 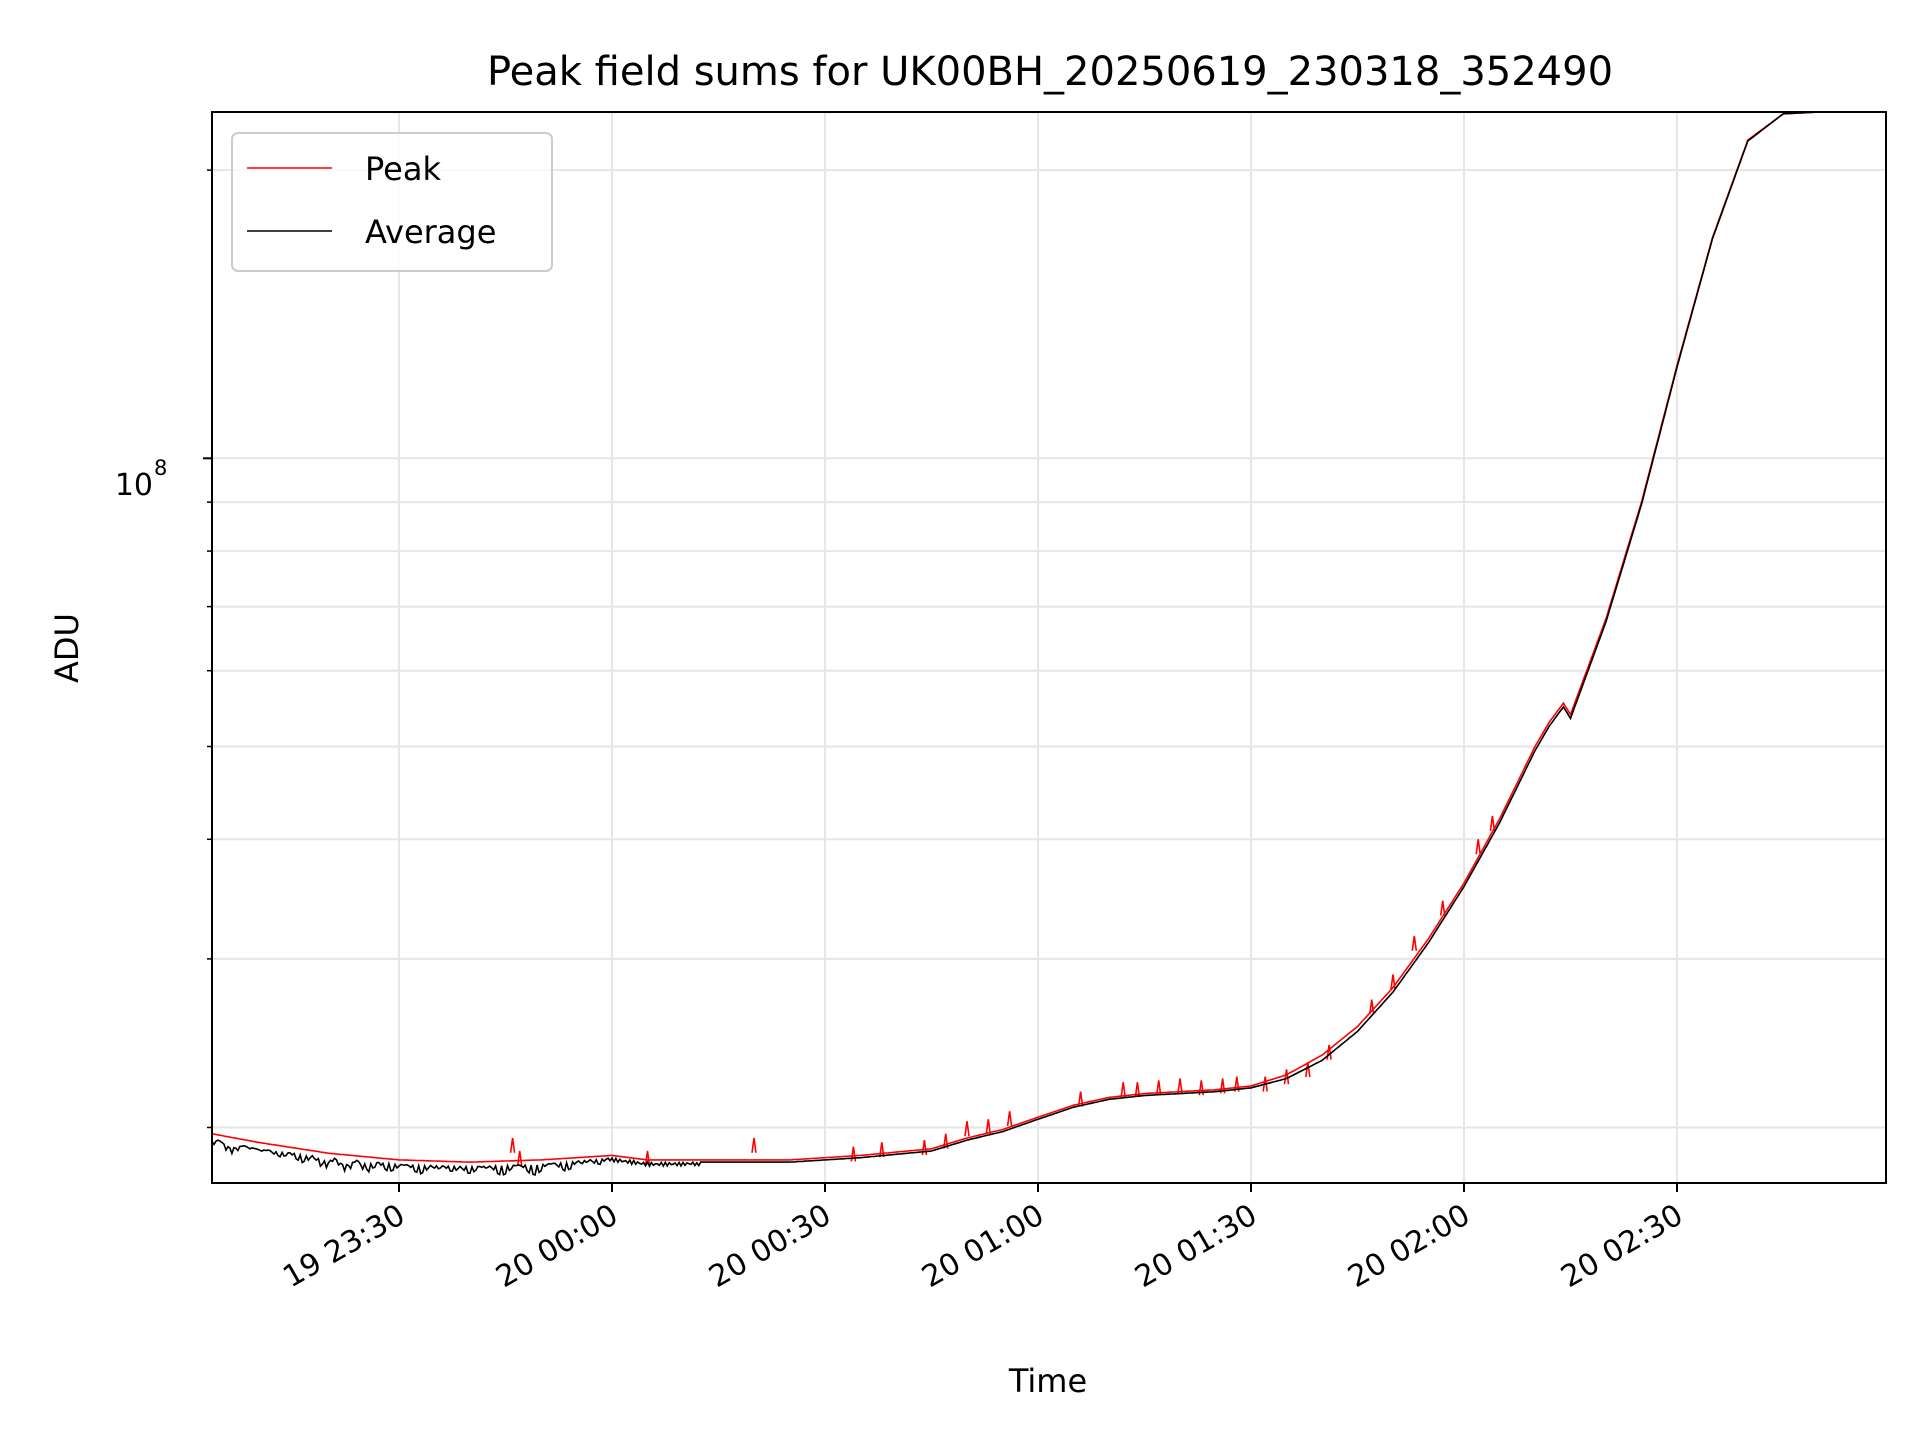 What do you see at coordinates (392, 202) in the screenshot?
I see `legend: Peak Average` at bounding box center [392, 202].